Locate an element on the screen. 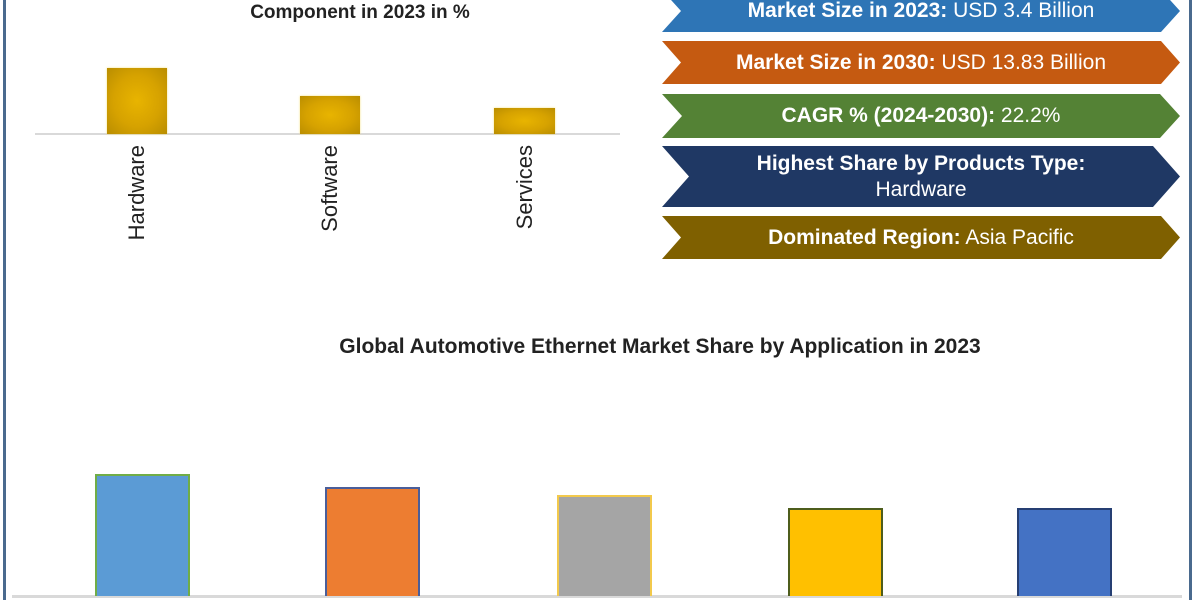  component-label-software: Software is located at coordinates (329, 188).